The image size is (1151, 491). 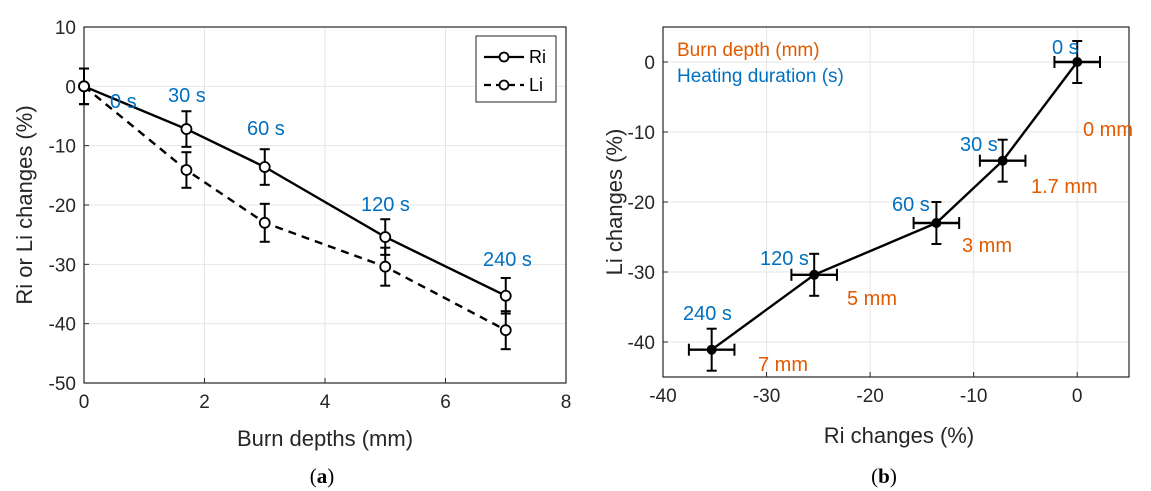 I want to click on annotation-120s-a: 120 s, so click(x=385, y=205).